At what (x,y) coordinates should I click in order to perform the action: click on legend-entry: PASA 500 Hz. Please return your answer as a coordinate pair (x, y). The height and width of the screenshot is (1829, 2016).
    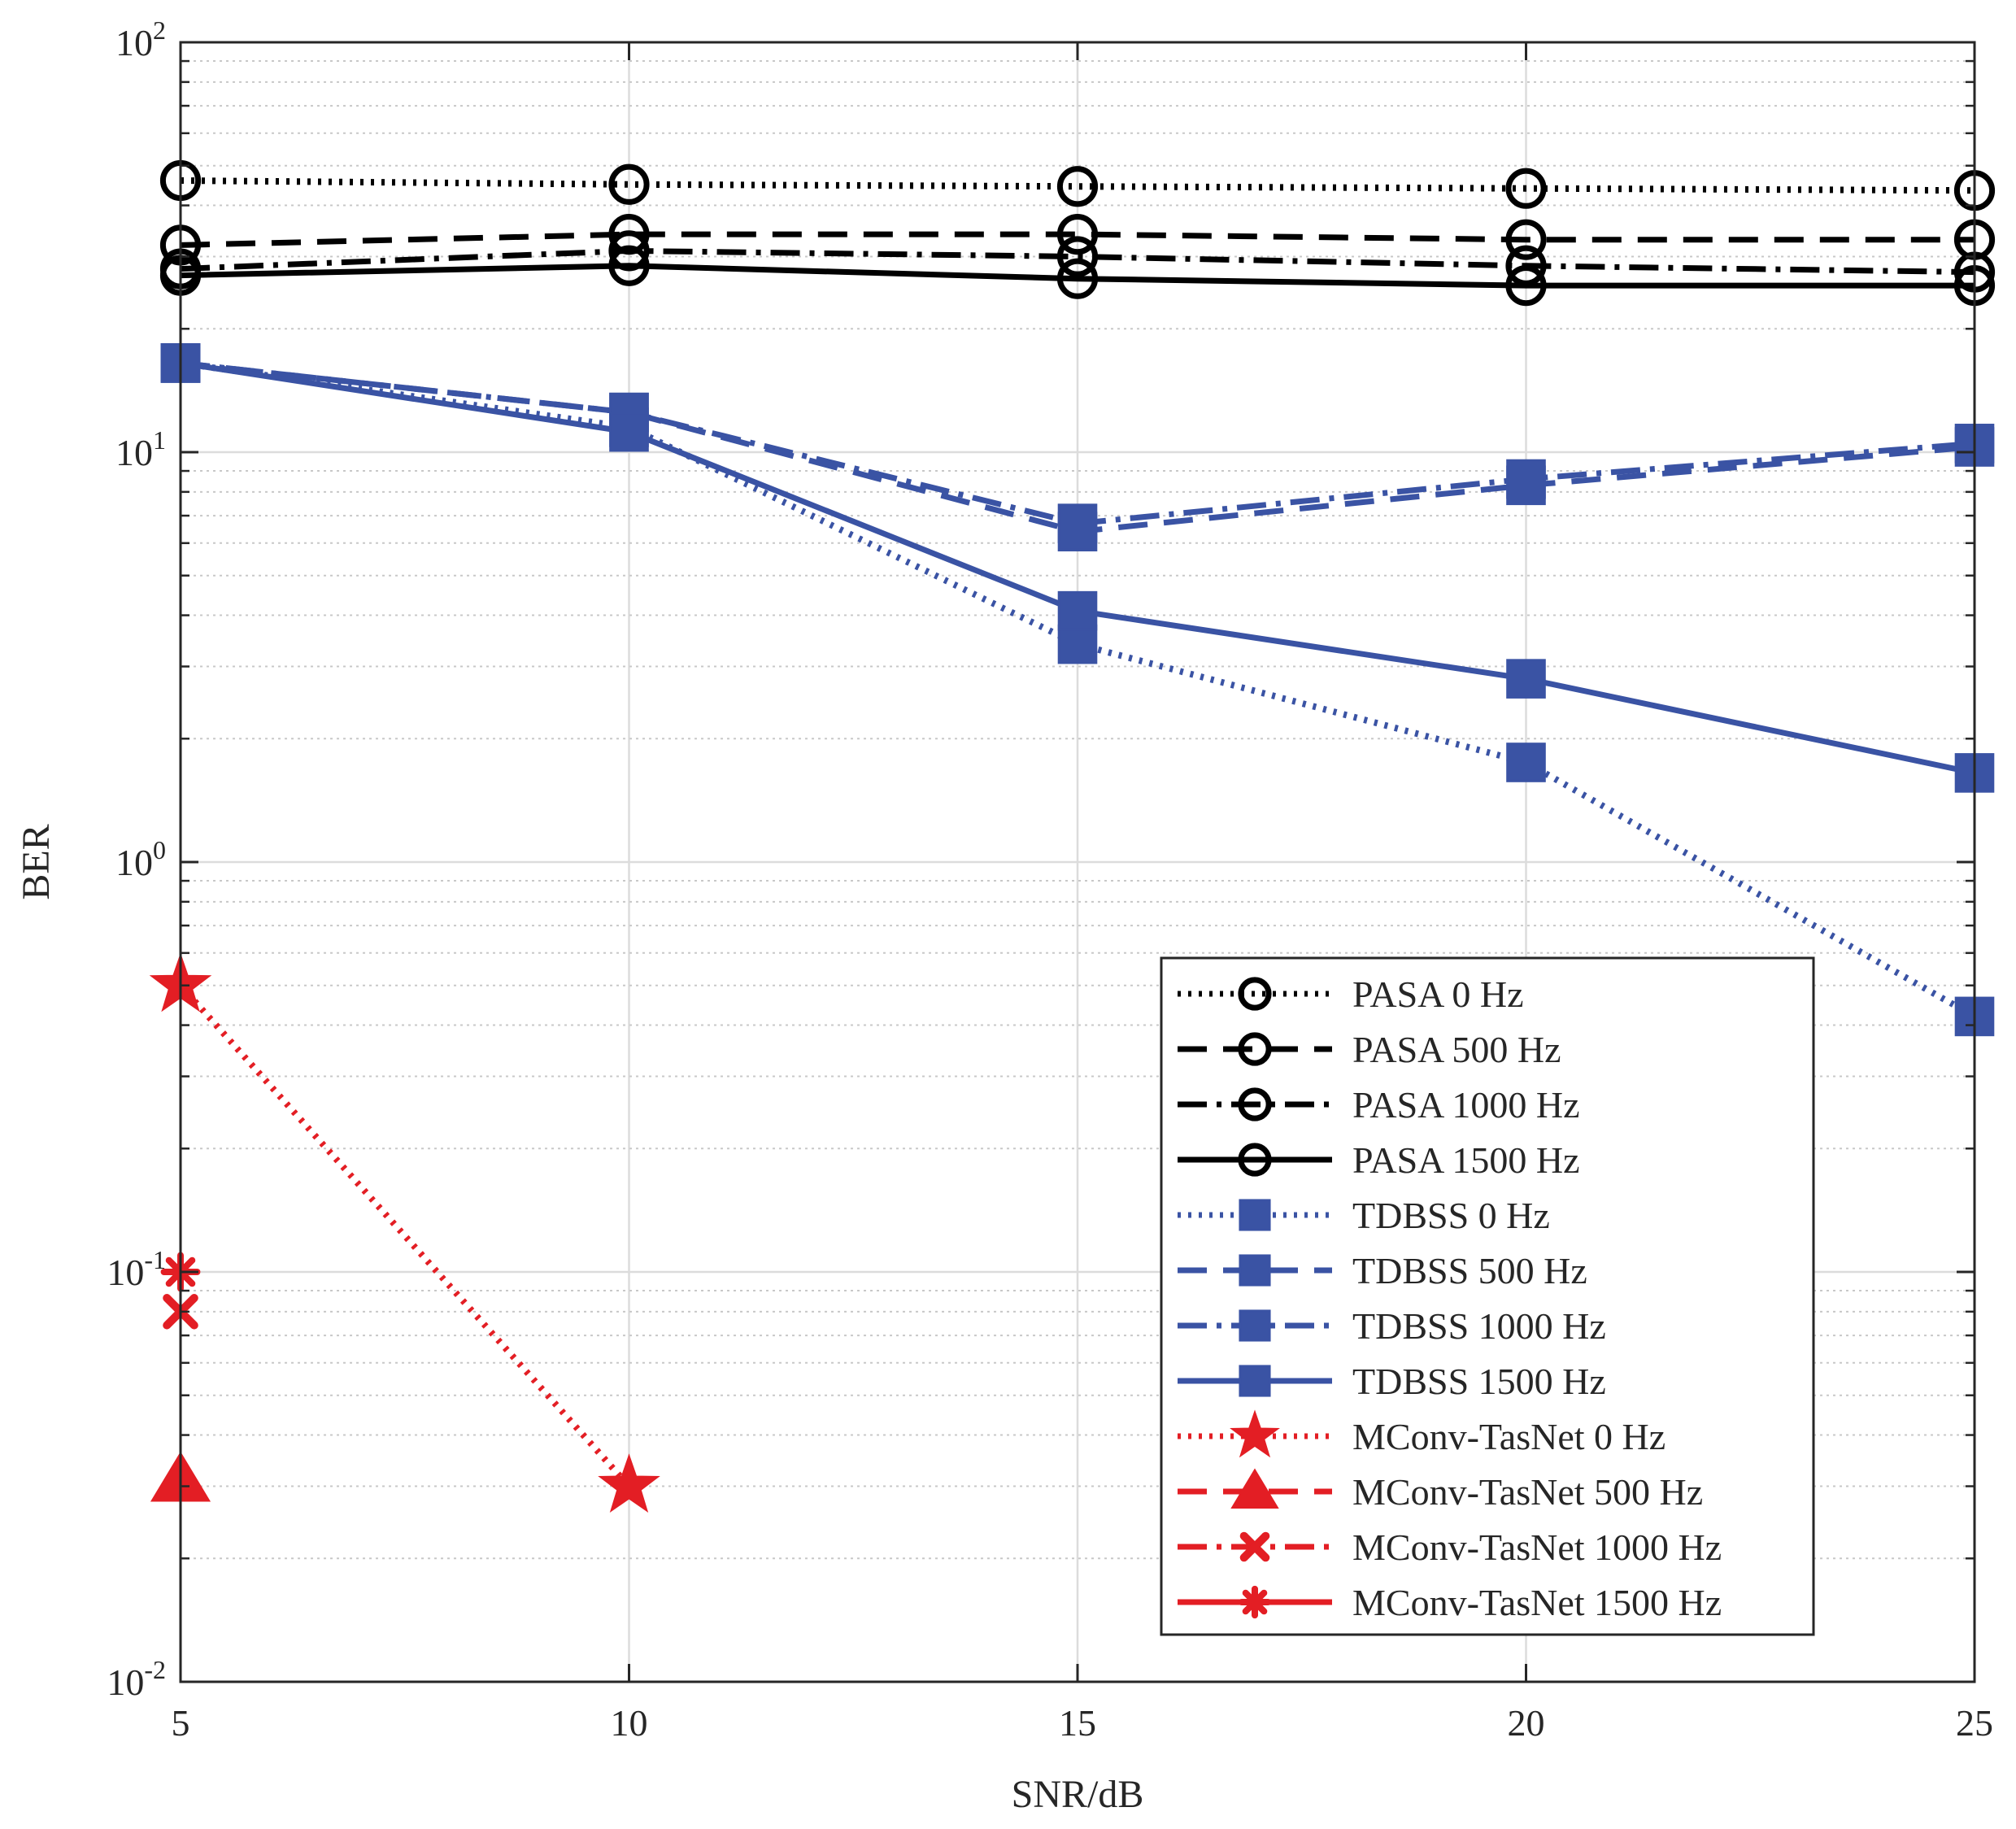
    Looking at the image, I should click on (1369, 1050).